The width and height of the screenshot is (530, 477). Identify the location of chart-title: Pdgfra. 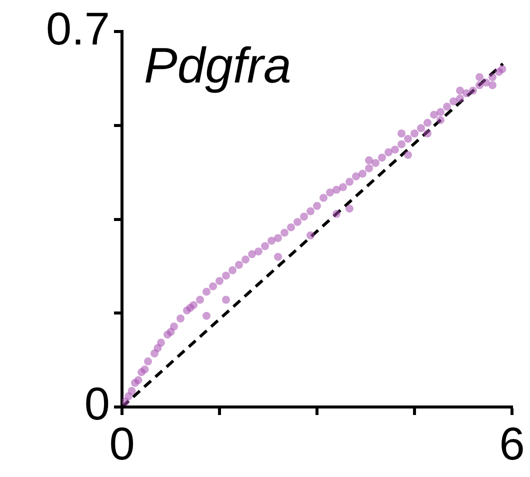
(218, 66).